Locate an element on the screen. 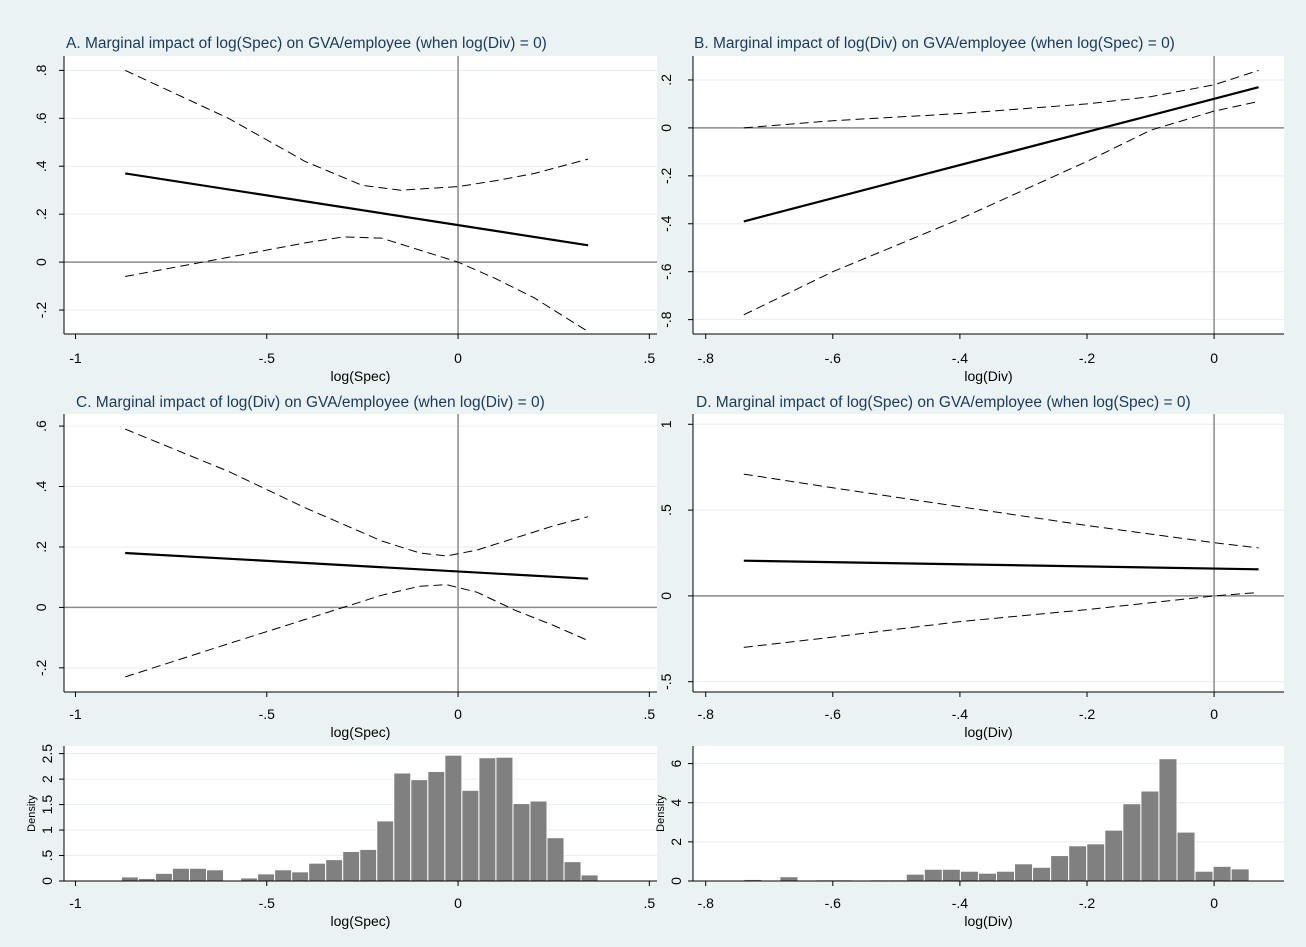 This screenshot has width=1306, height=947. y-tick-label: 4 is located at coordinates (676, 803).